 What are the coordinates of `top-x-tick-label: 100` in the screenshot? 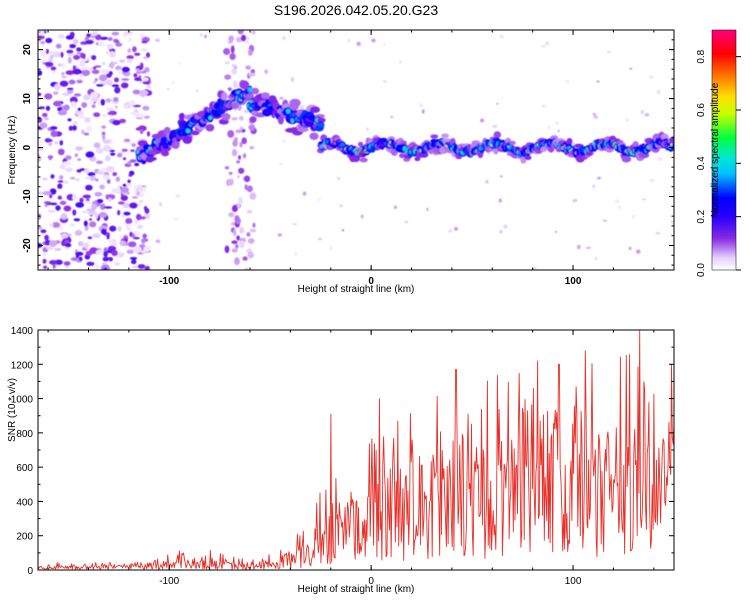 It's located at (573, 281).